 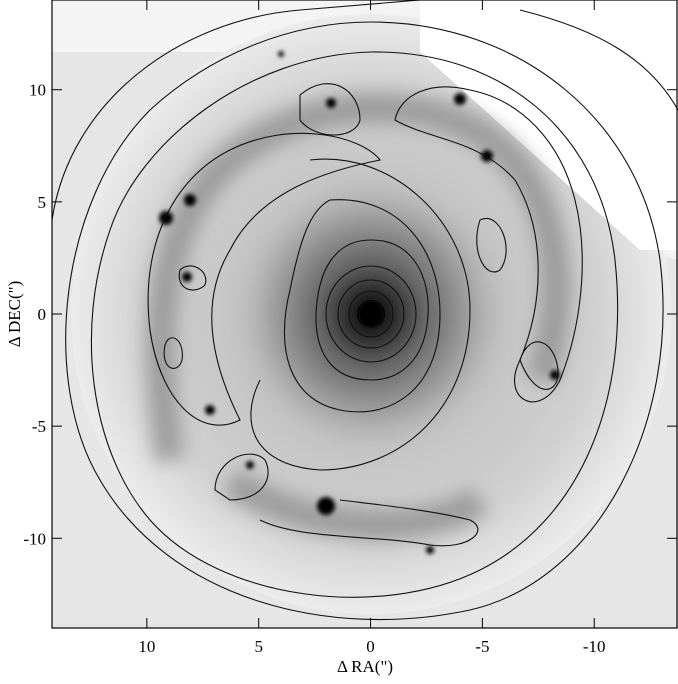 I want to click on x-tick-label: -10, so click(x=594, y=646).